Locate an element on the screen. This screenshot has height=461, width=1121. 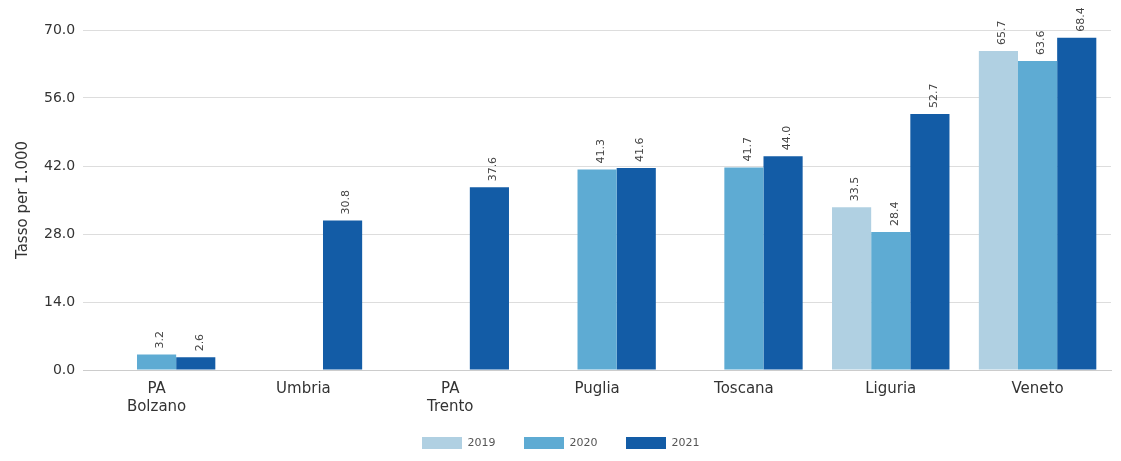
legend-label: 2020 is located at coordinates (583, 442).